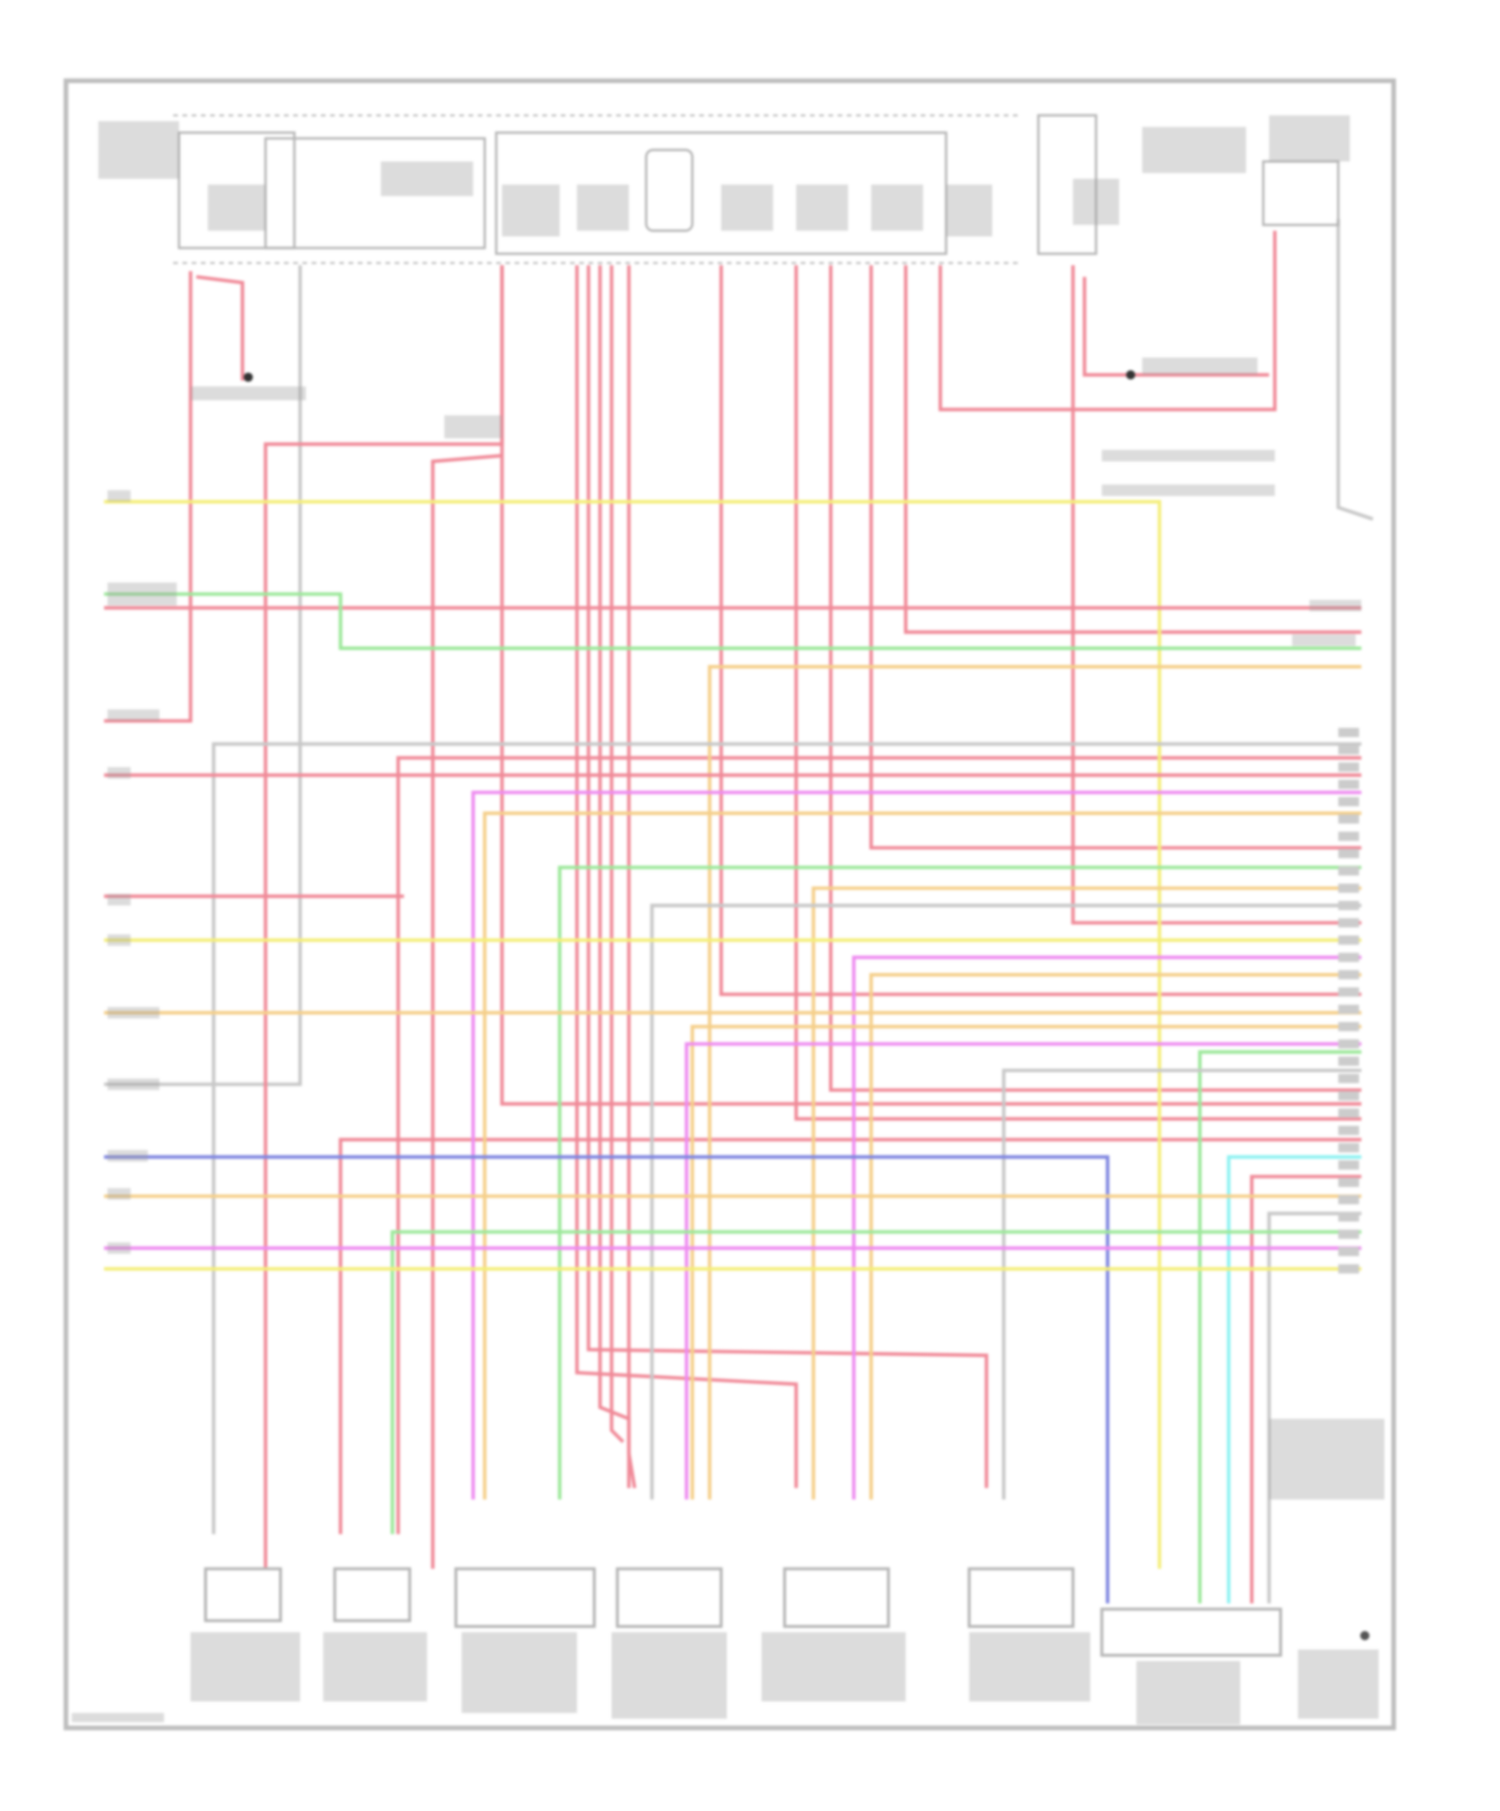 The height and width of the screenshot is (1811, 1500). What do you see at coordinates (1365, 1636) in the screenshot?
I see `ground-icon` at bounding box center [1365, 1636].